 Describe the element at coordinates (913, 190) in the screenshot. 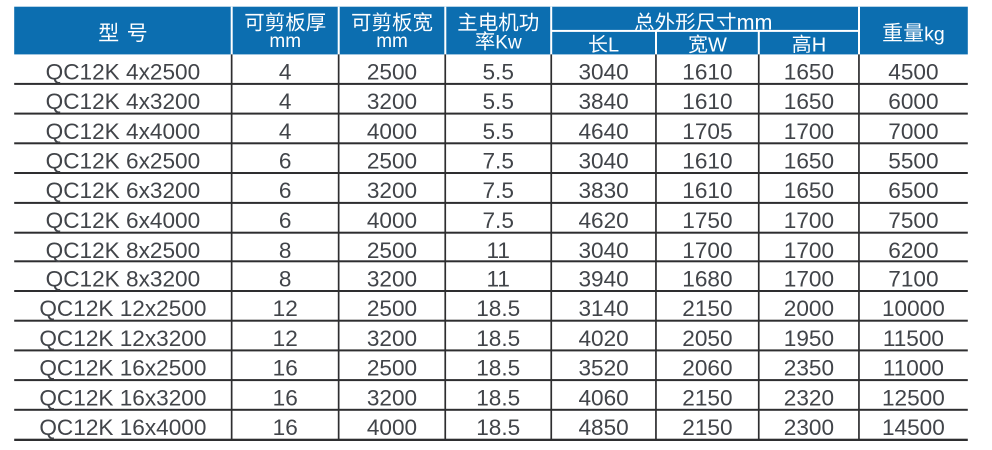

I see `svg-text: 6500` at that location.